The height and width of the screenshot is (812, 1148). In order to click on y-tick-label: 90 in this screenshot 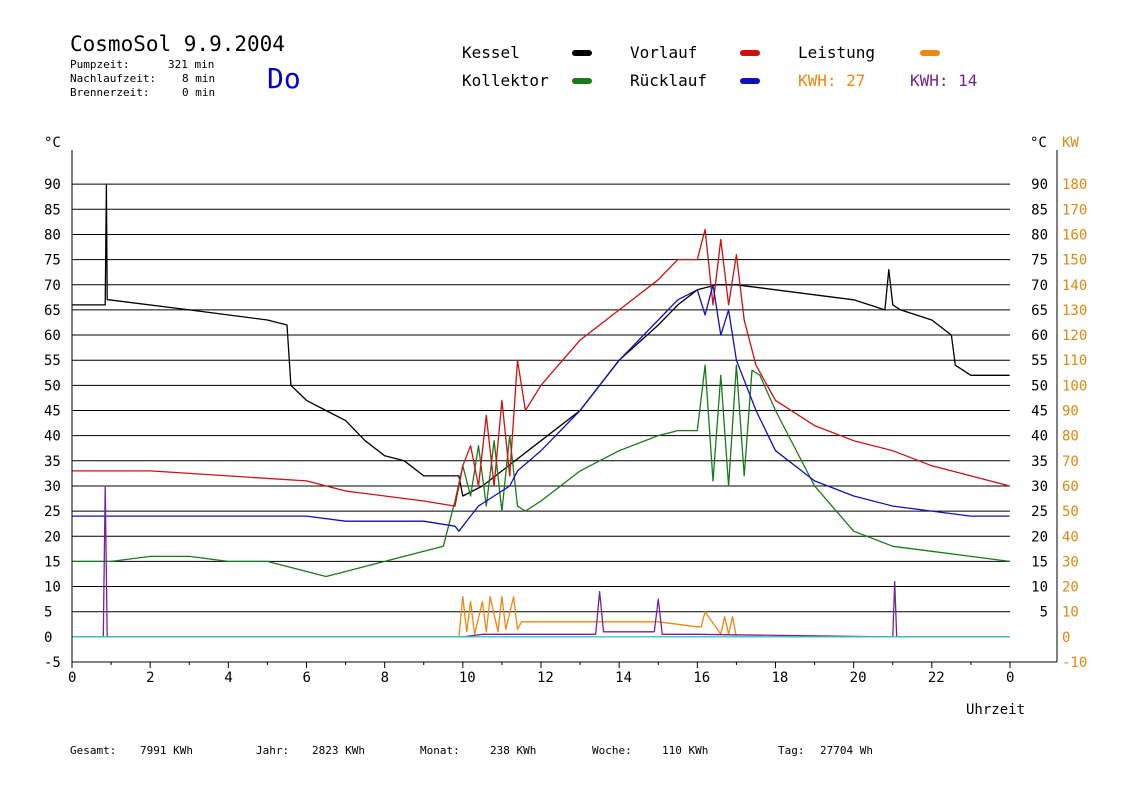, I will do `click(52, 185)`.